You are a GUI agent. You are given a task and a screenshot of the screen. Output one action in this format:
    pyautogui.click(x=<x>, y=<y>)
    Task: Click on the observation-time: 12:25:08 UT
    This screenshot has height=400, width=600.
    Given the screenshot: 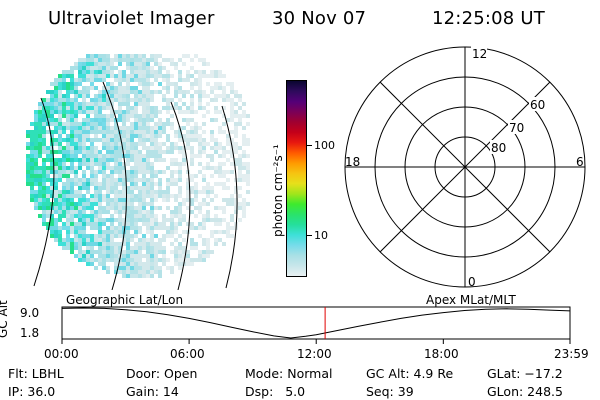 What is the action you would take?
    pyautogui.click(x=488, y=18)
    